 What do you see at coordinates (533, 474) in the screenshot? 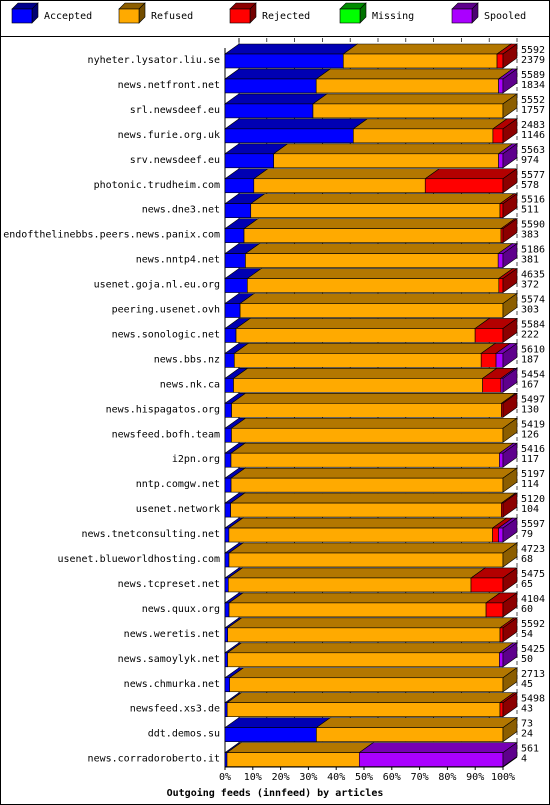
I see `offered-count: 5197` at bounding box center [533, 474].